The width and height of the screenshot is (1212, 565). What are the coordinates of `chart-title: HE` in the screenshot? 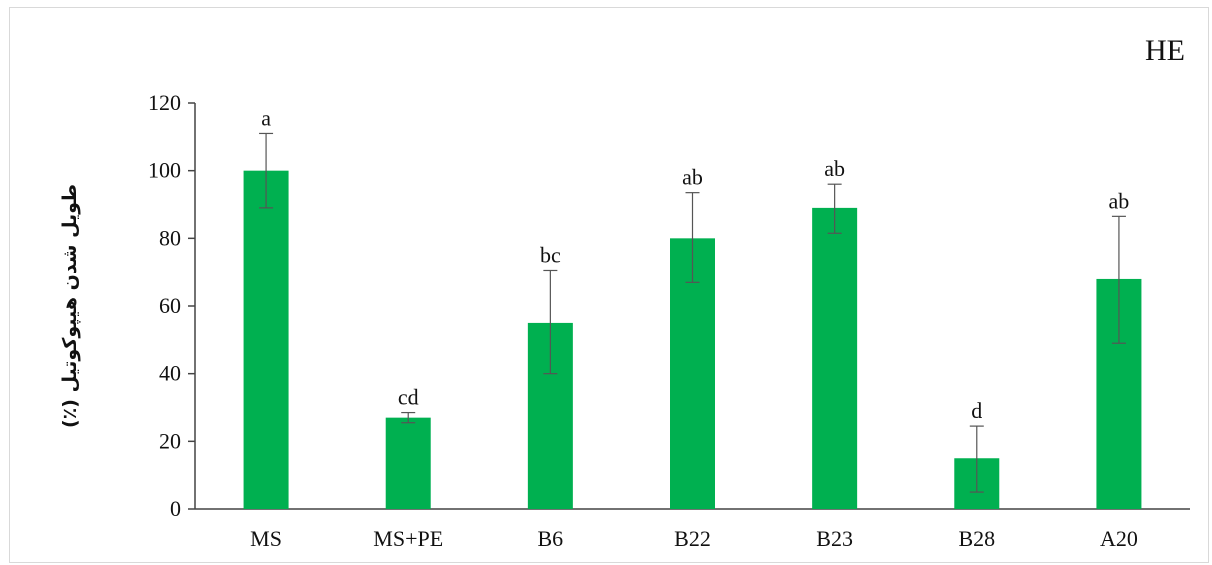 It's located at (1165, 50).